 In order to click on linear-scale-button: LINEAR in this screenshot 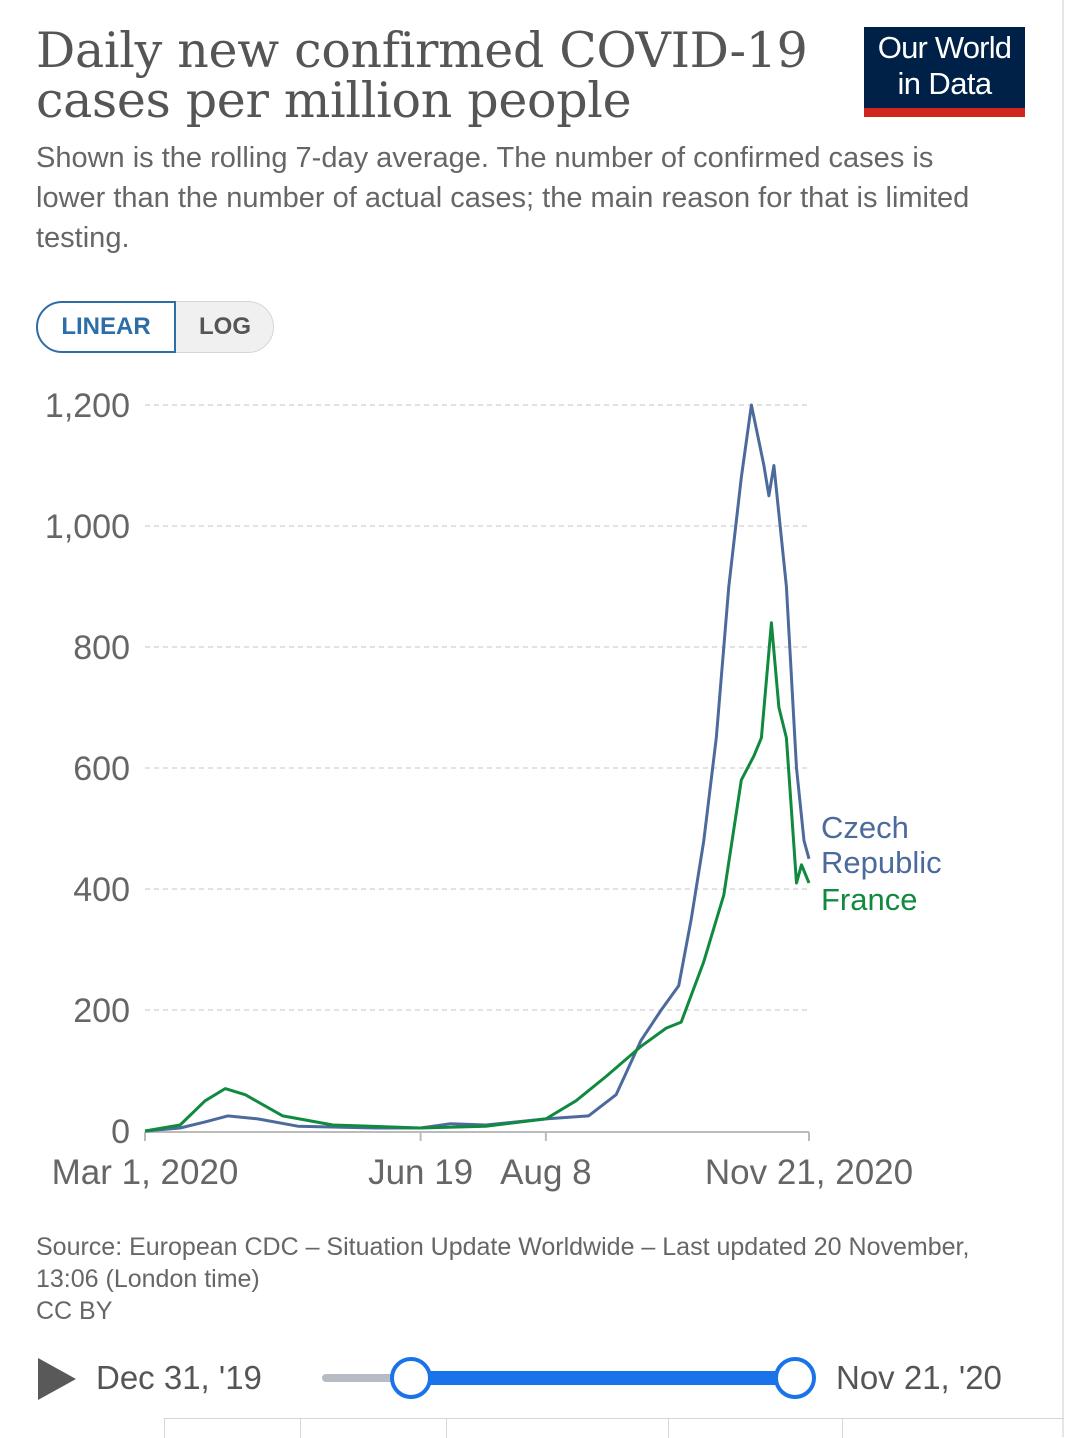, I will do `click(106, 327)`.